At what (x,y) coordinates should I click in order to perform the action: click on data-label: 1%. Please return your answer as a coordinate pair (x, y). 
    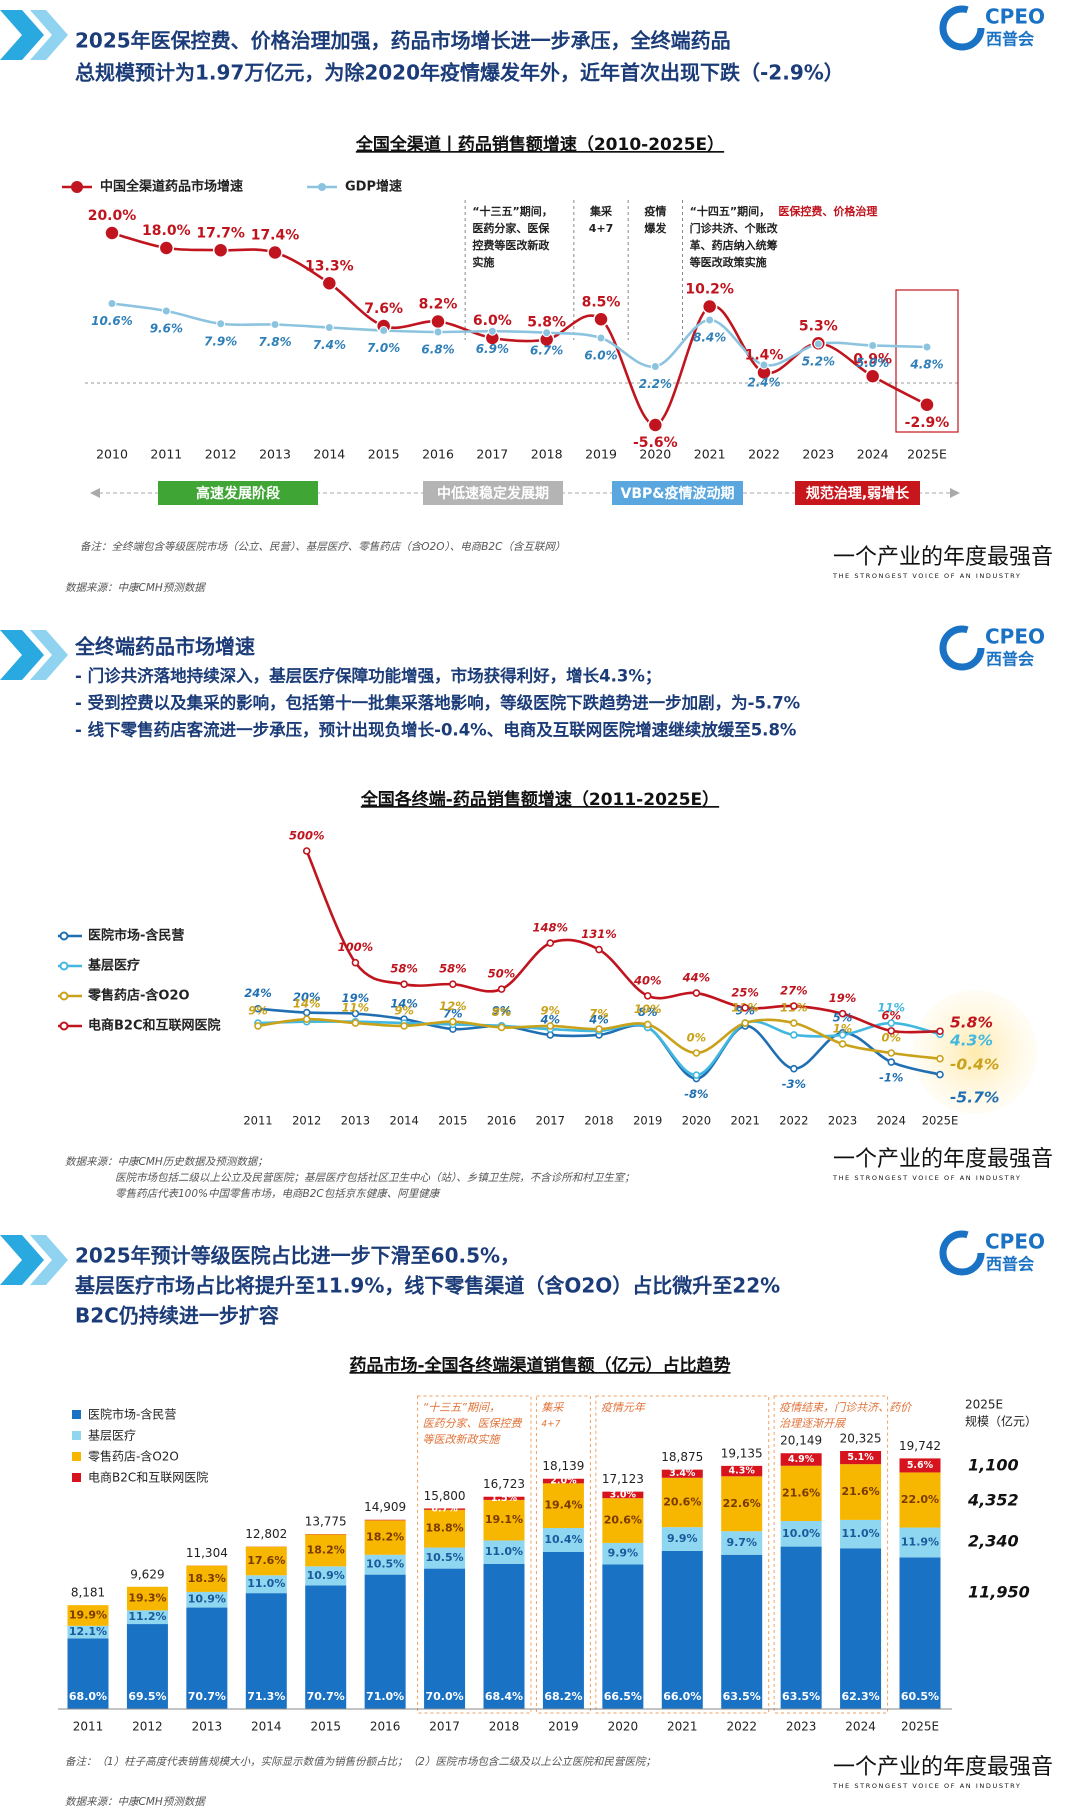
    Looking at the image, I should click on (843, 1028).